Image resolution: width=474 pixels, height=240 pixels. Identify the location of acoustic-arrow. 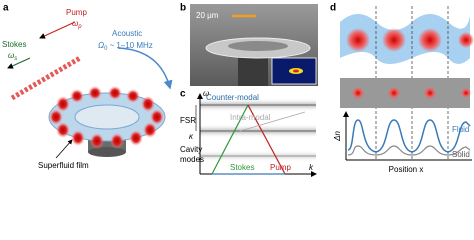
(145, 68).